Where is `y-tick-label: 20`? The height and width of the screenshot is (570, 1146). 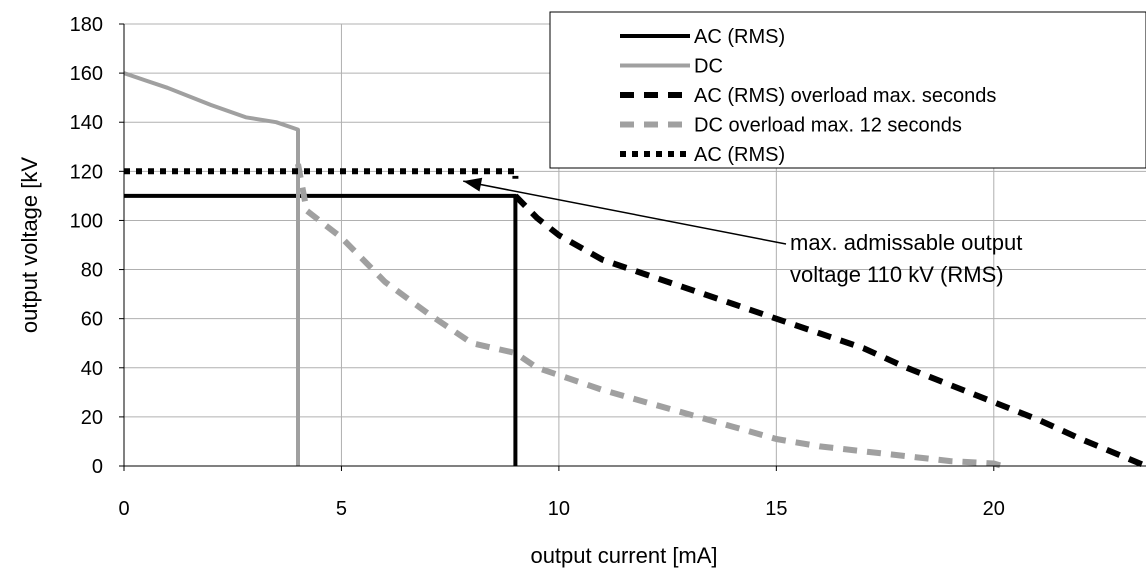 y-tick-label: 20 is located at coordinates (92, 418).